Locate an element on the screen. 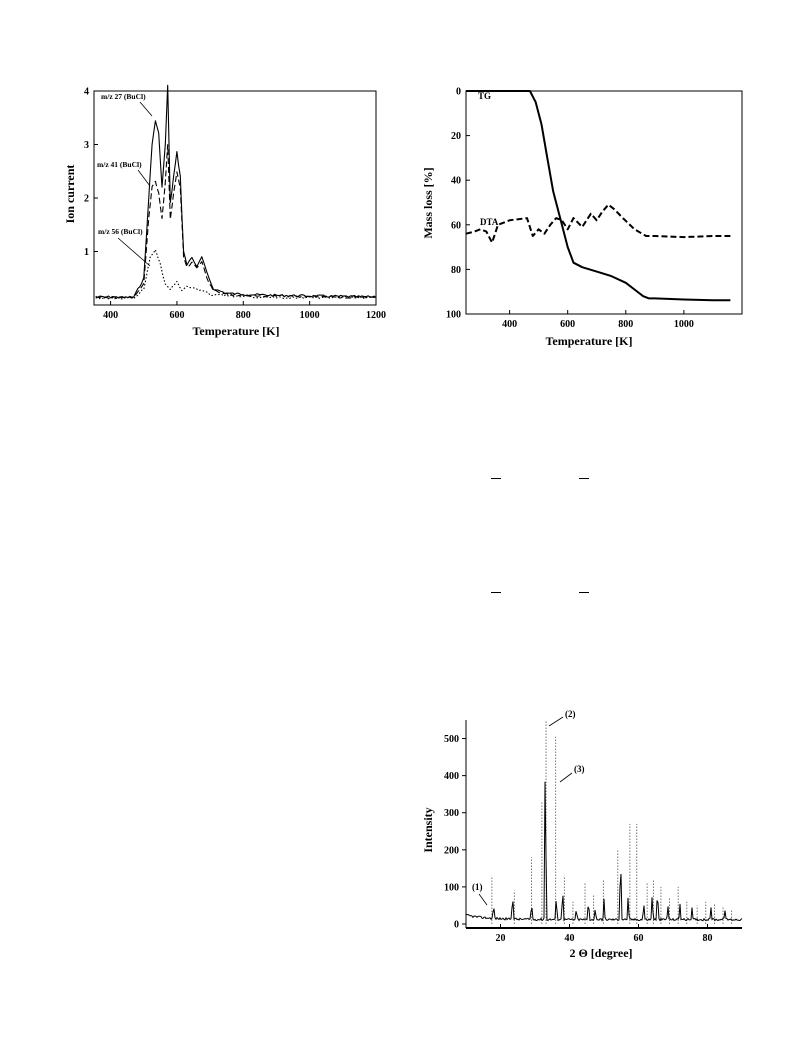  series-label-mz27: m/z 27 (BuCl) is located at coordinates (123, 96).